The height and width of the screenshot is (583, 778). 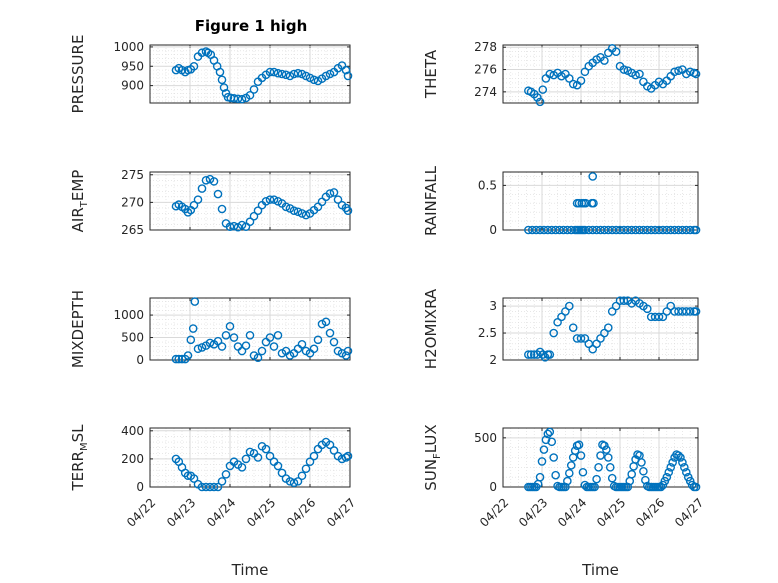 I want to click on figure-title: Figure 1 high, so click(x=251, y=26).